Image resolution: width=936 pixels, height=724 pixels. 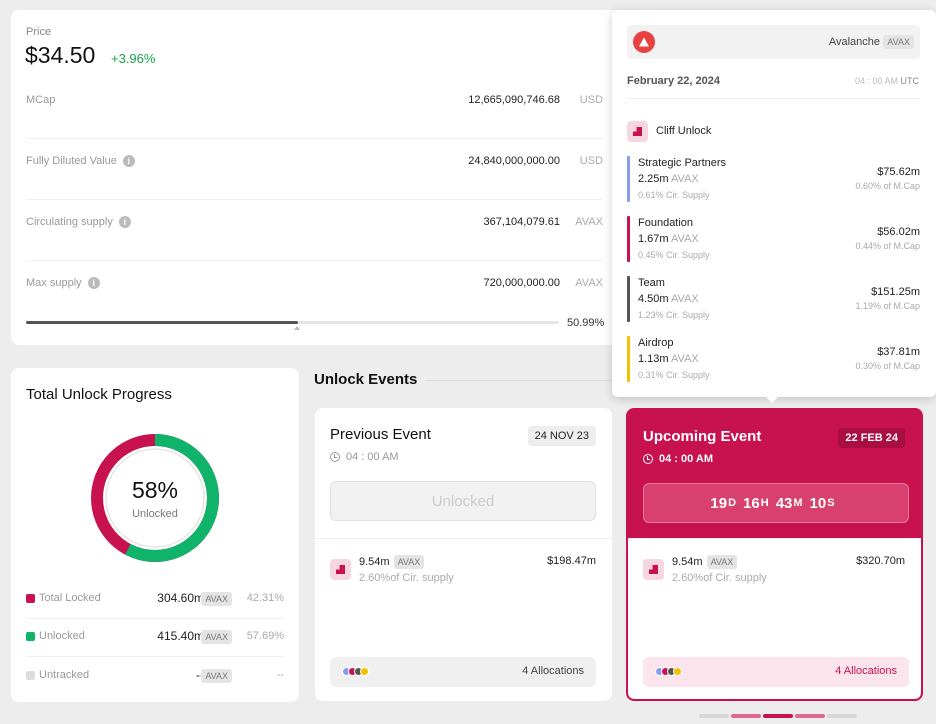 I want to click on event-usd-value: $198.47m, so click(x=571, y=561).